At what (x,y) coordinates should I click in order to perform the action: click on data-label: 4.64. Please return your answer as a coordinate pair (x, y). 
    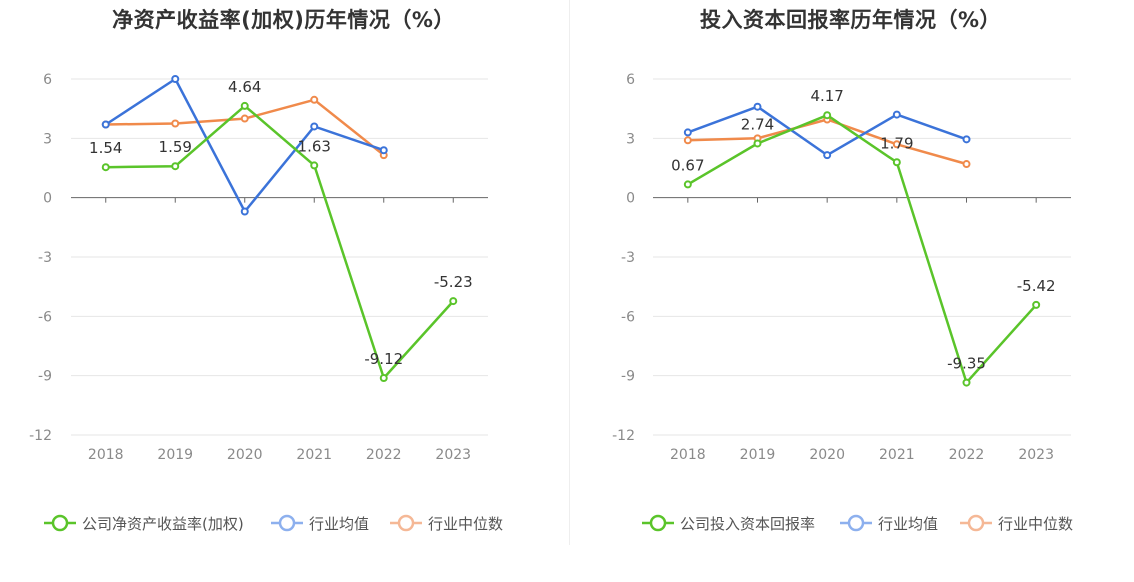
    Looking at the image, I should click on (244, 87).